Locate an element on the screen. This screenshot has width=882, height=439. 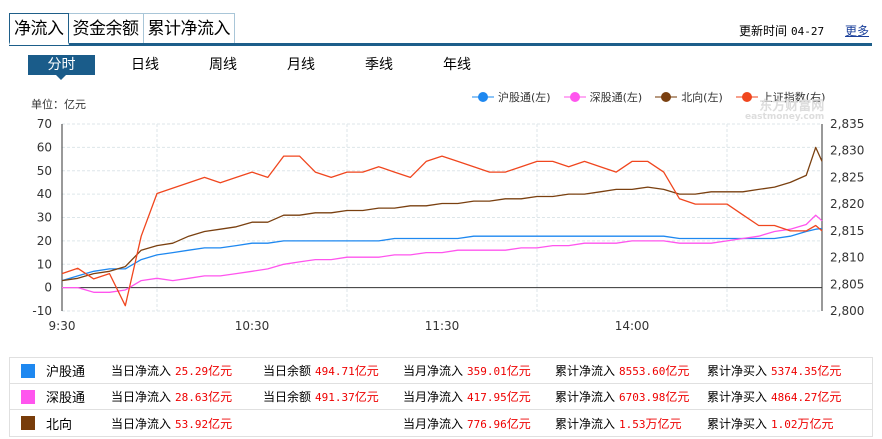
main-tabs: 净流入 资金余额 累计净流入 is located at coordinates (122, 29).